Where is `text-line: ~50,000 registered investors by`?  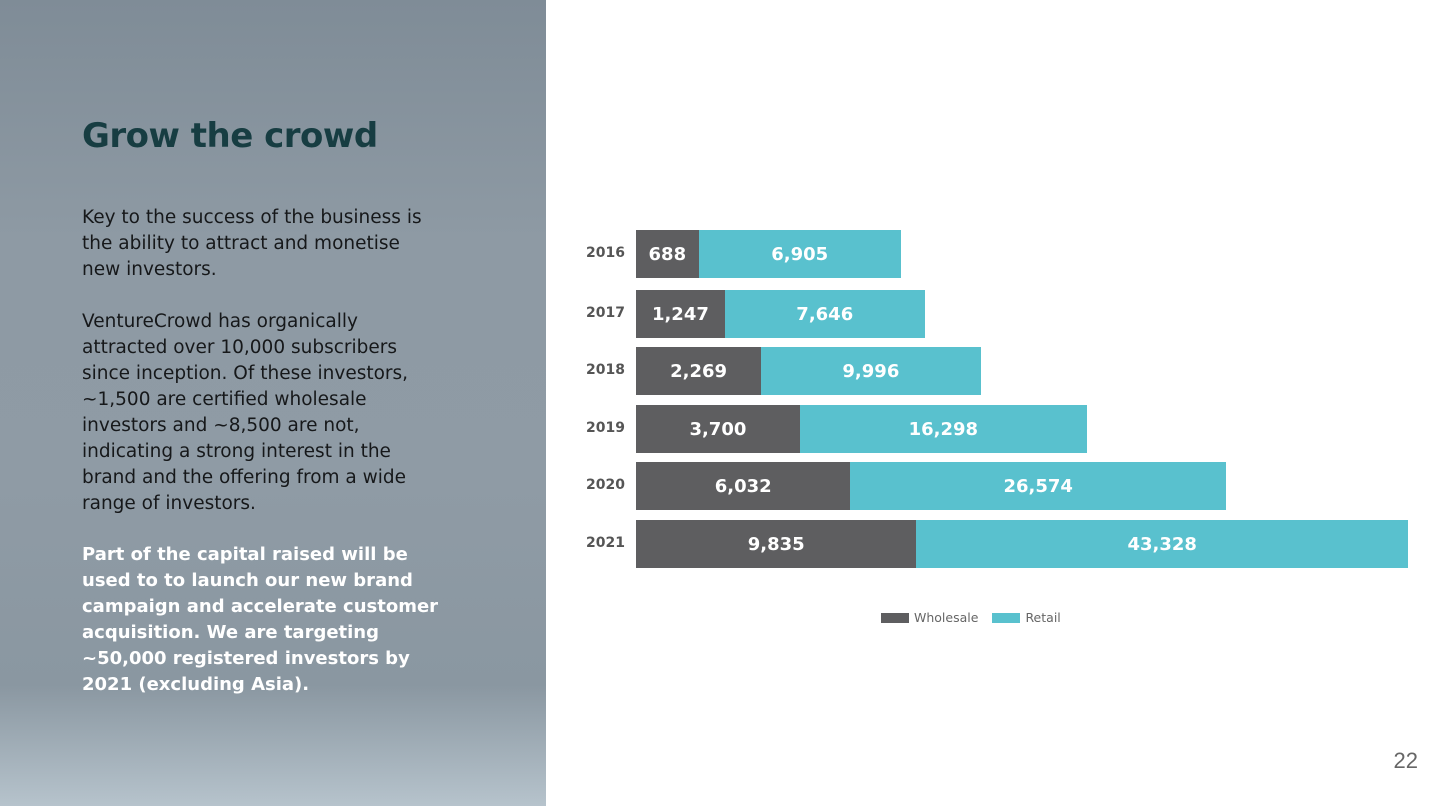
text-line: ~50,000 registered investors by is located at coordinates (246, 658).